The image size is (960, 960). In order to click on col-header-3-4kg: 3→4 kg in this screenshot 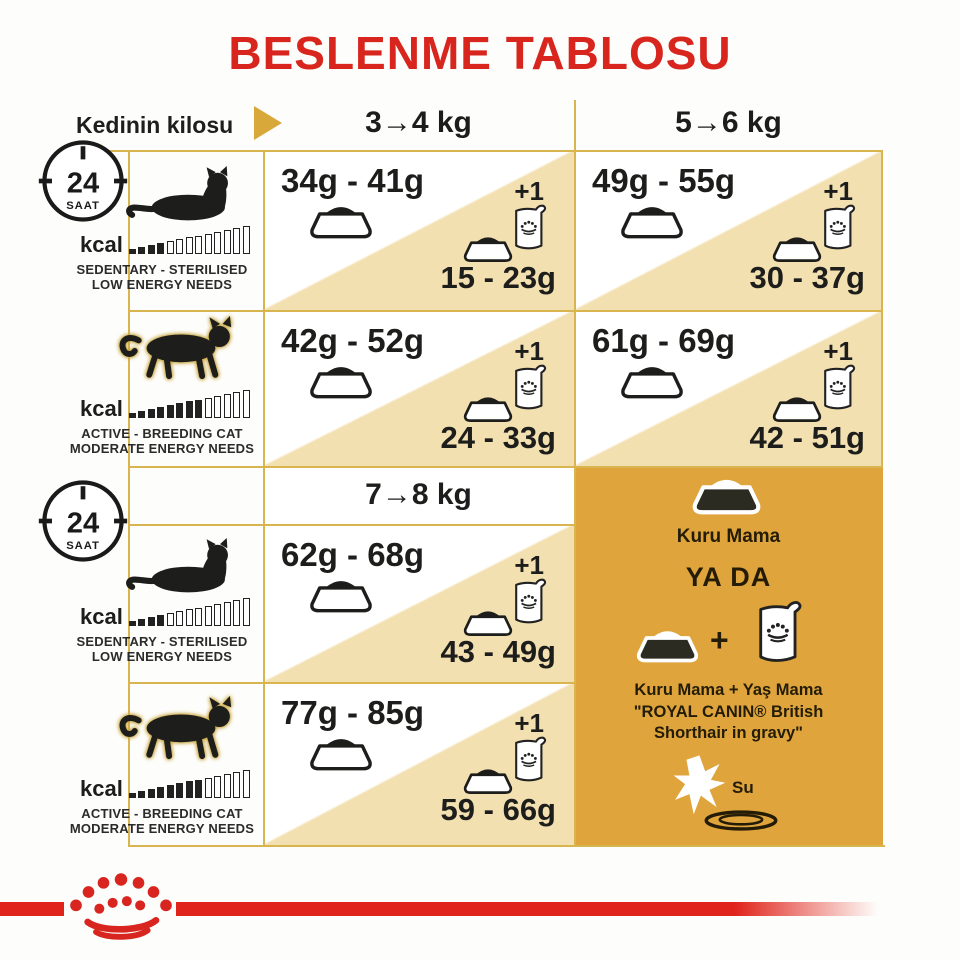, I will do `click(418, 122)`.